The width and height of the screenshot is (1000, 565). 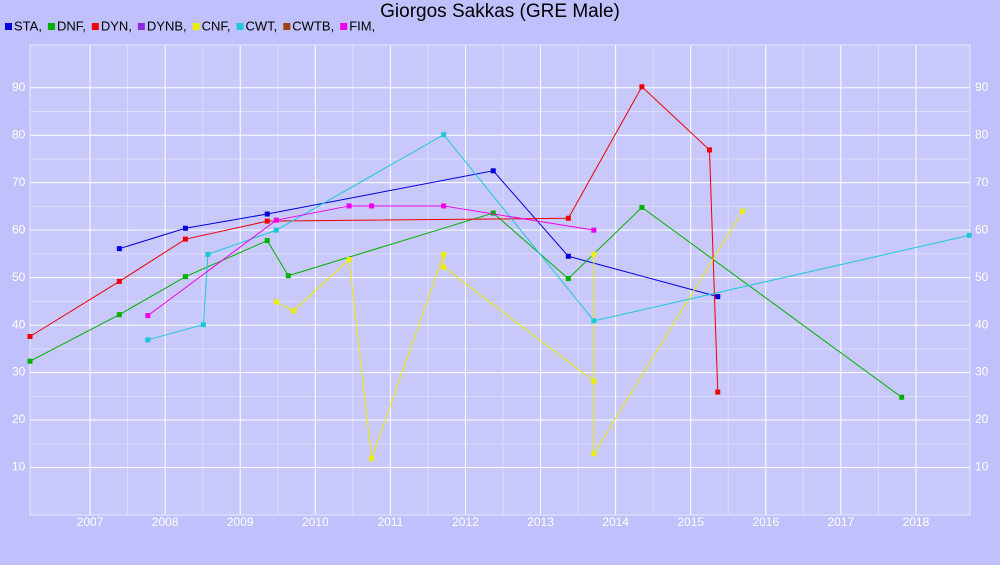 What do you see at coordinates (982, 419) in the screenshot?
I see `y2-tick-label: 20` at bounding box center [982, 419].